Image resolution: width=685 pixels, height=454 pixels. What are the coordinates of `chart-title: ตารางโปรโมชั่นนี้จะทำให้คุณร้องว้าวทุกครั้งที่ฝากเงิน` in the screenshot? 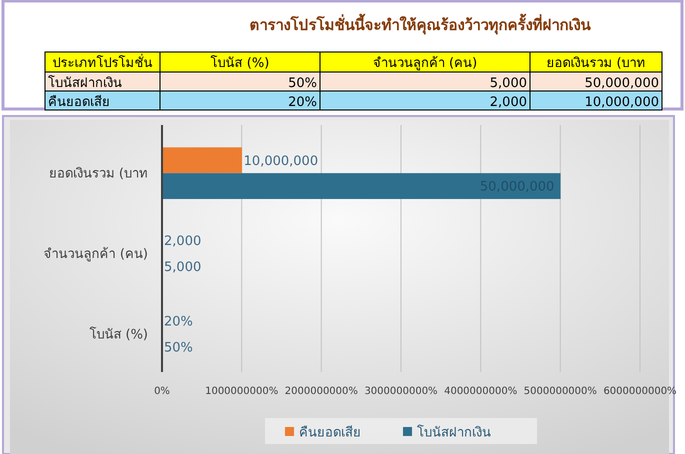 It's located at (421, 24).